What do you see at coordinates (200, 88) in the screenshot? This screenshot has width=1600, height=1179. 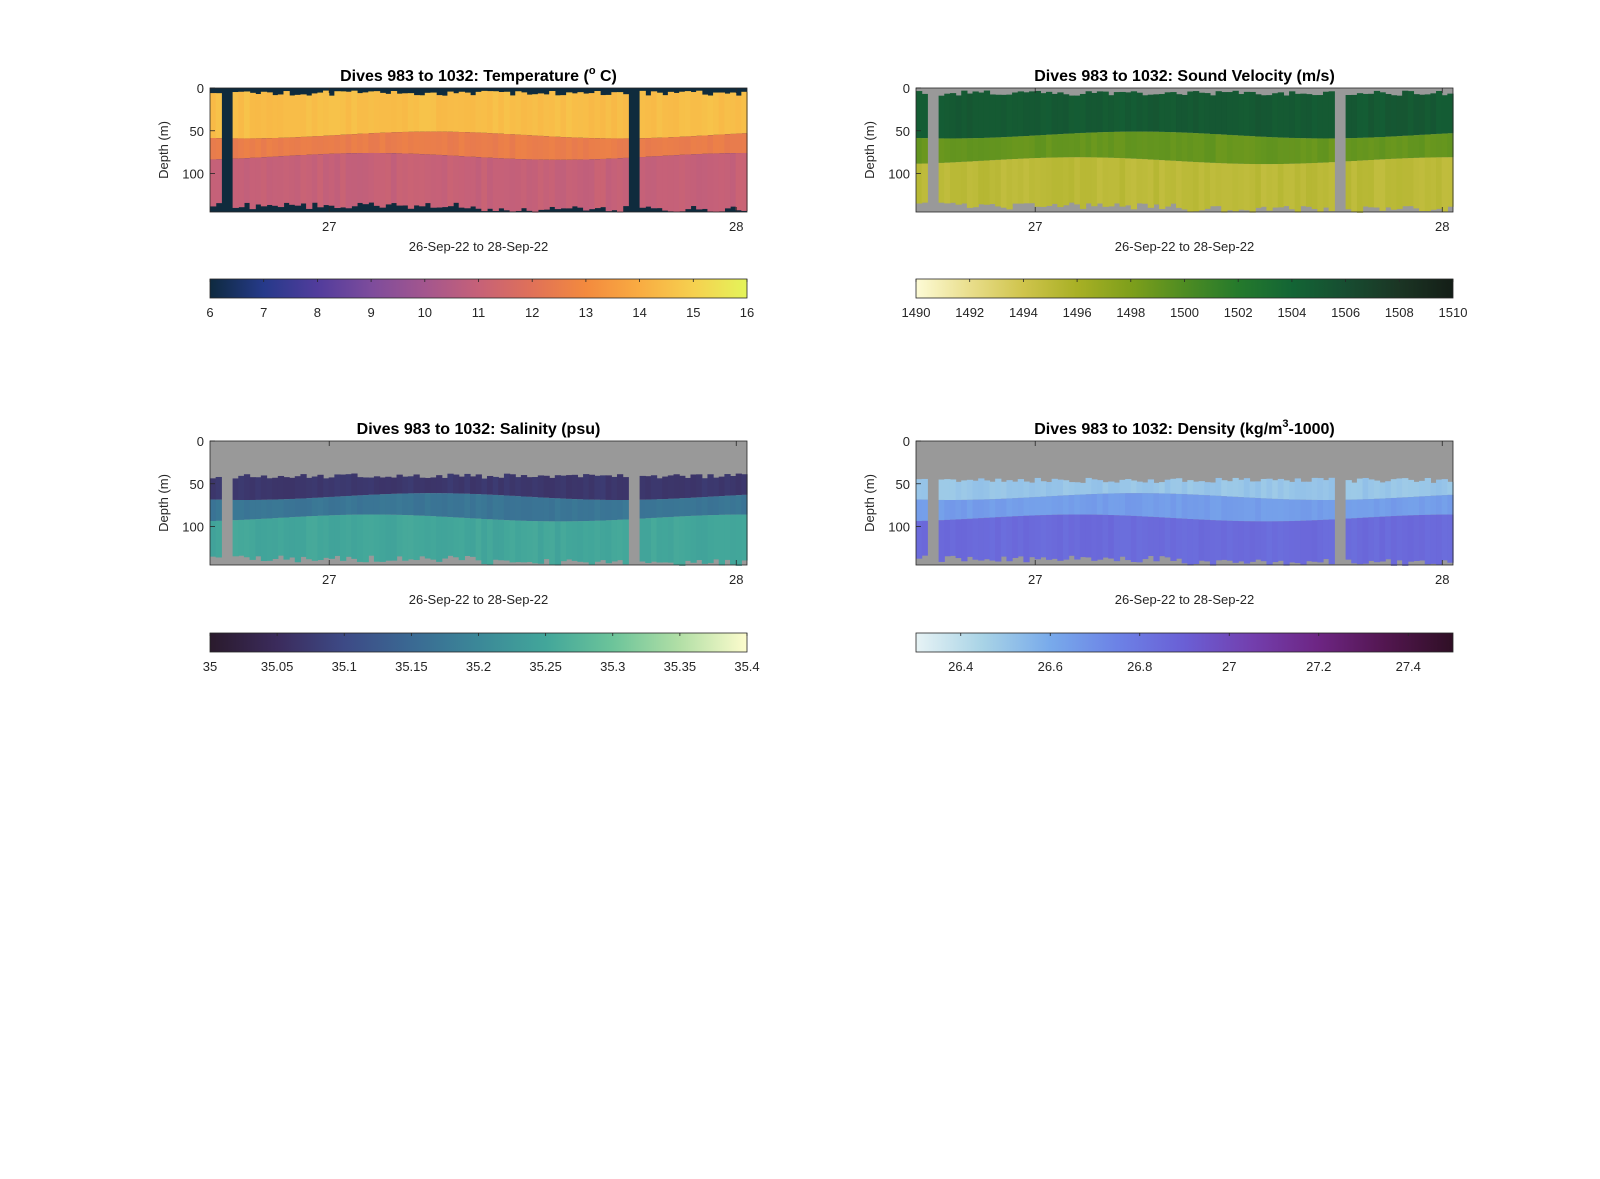 I see `temperature-ytick-label: 0` at bounding box center [200, 88].